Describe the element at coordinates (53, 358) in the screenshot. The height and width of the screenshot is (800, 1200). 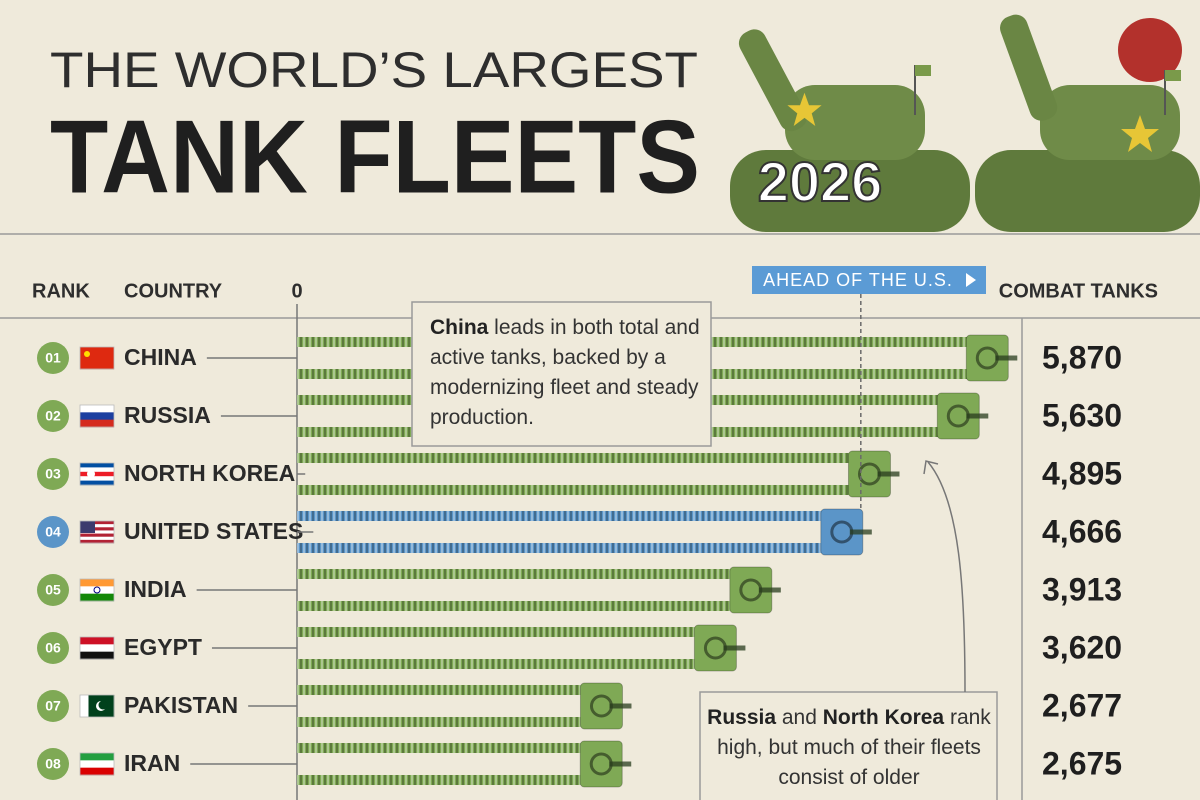
I see `rank-label: 01` at that location.